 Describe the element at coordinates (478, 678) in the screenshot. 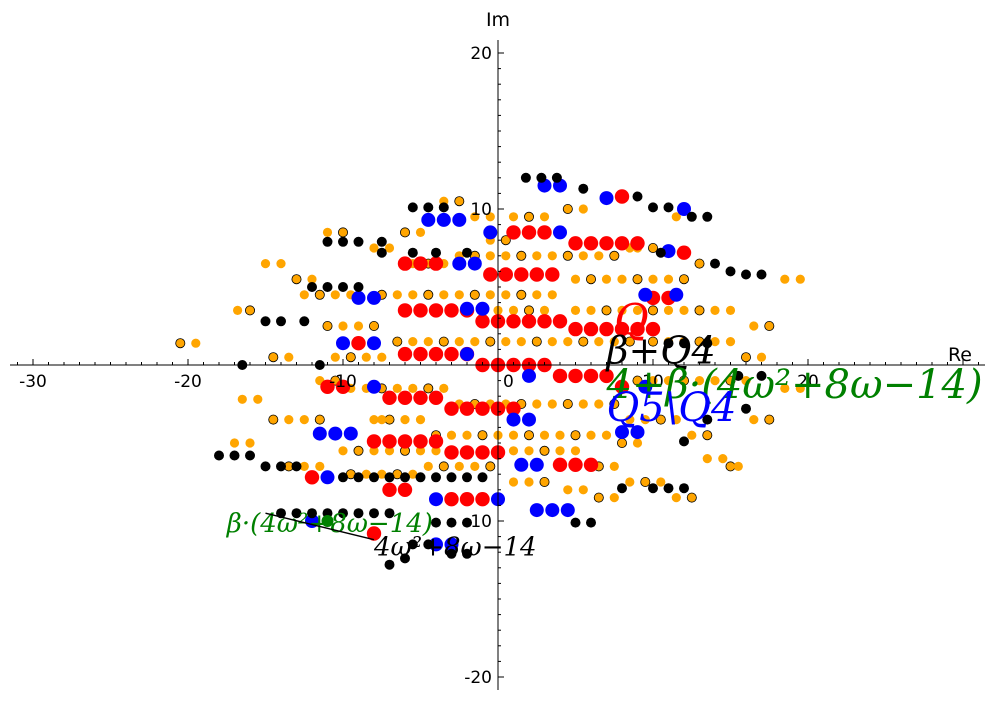

I see `y-tick-label: -20` at that location.